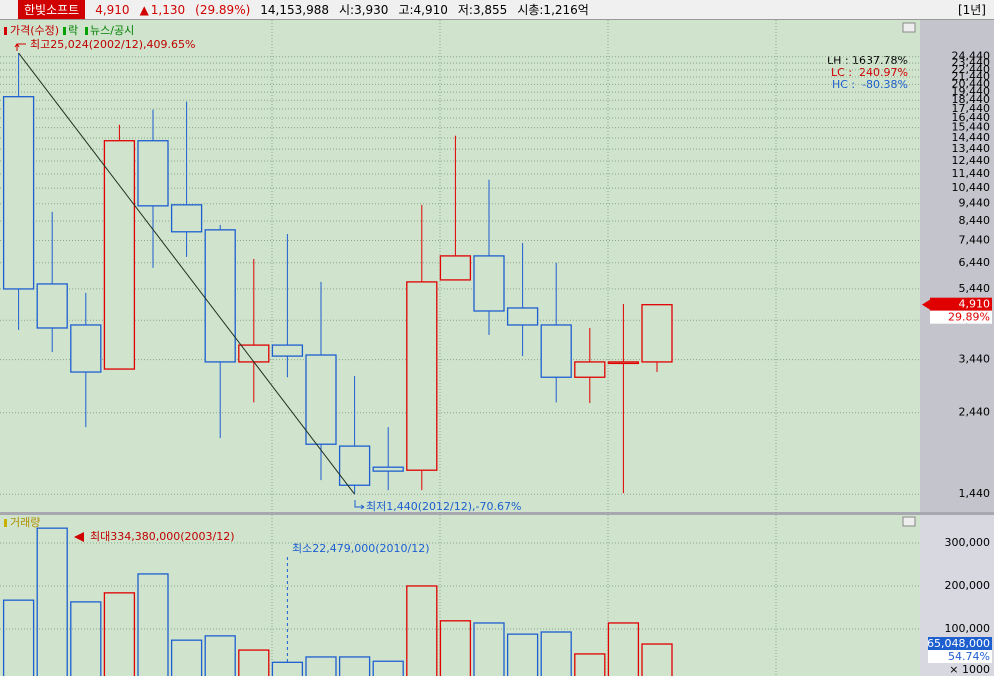  Describe the element at coordinates (975, 359) in the screenshot. I see `y-tick-label: 3,440` at that location.